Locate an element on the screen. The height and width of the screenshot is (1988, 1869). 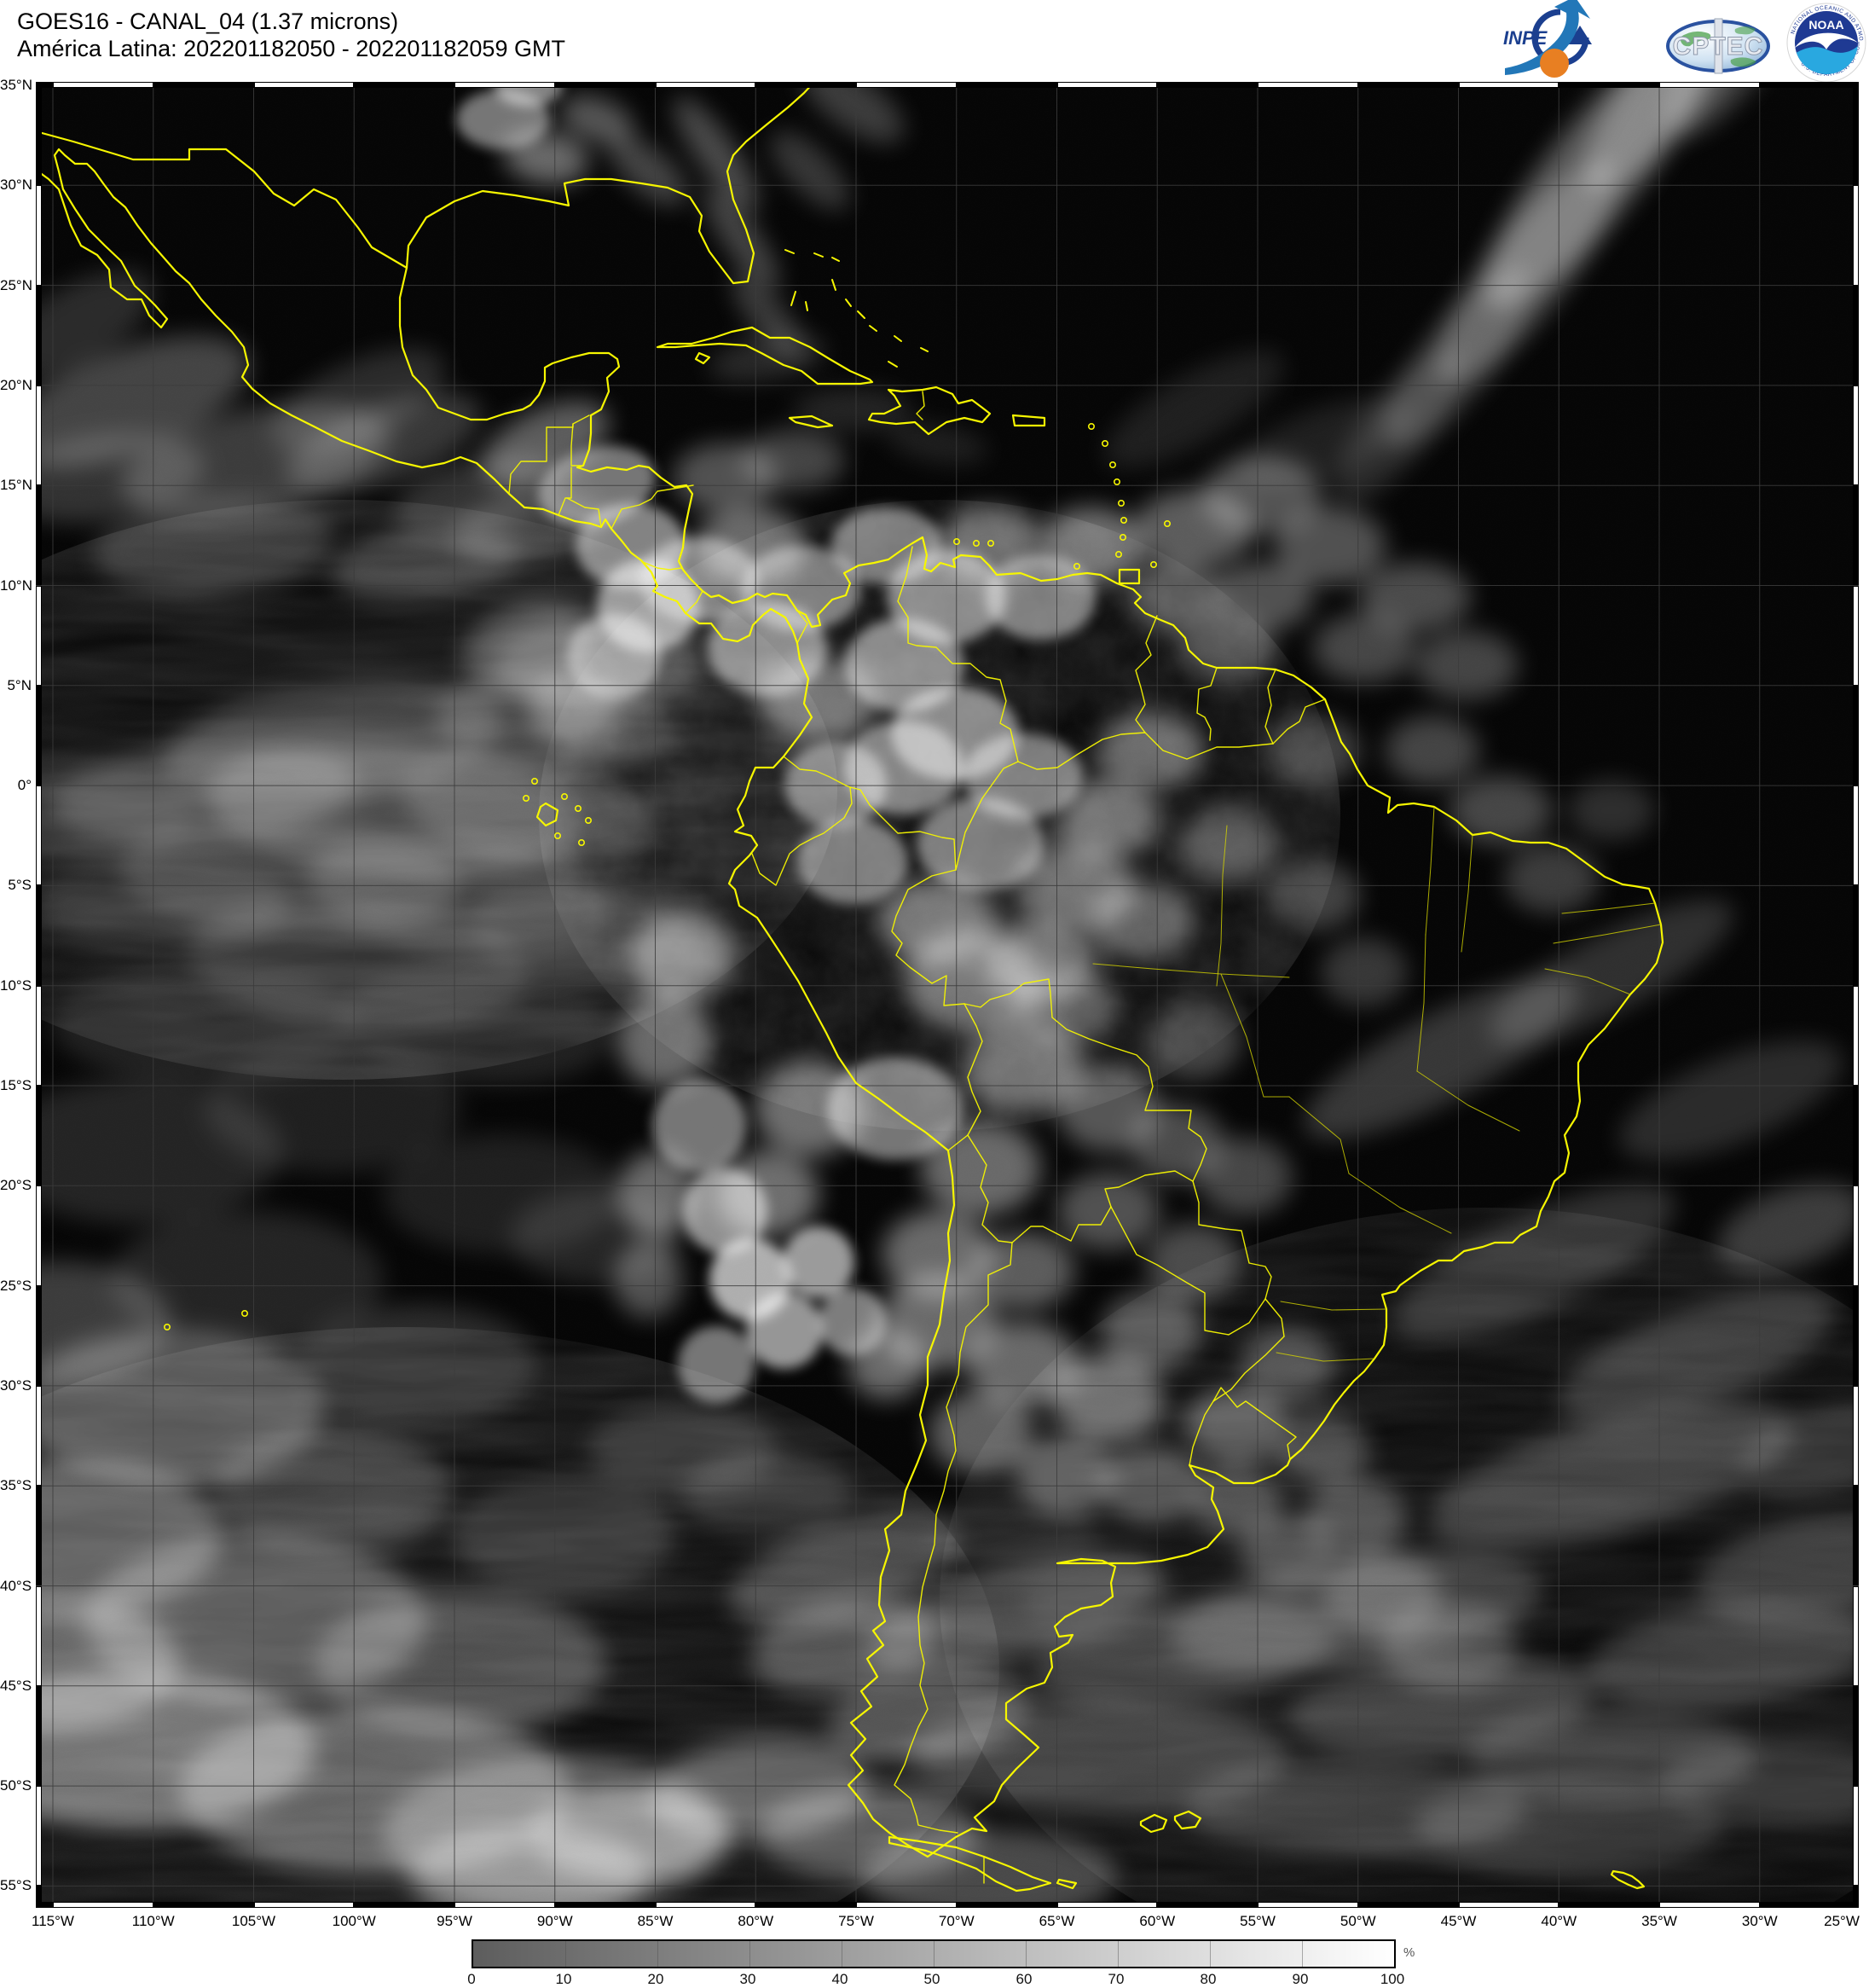
lon-label: 90°W is located at coordinates (554, 1921).